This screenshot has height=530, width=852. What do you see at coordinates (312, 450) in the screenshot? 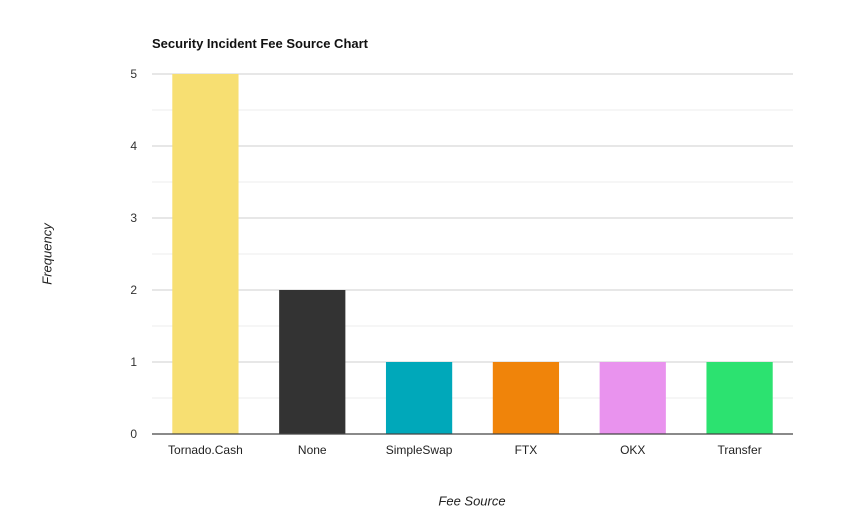
I see `x-tick-label: None` at bounding box center [312, 450].